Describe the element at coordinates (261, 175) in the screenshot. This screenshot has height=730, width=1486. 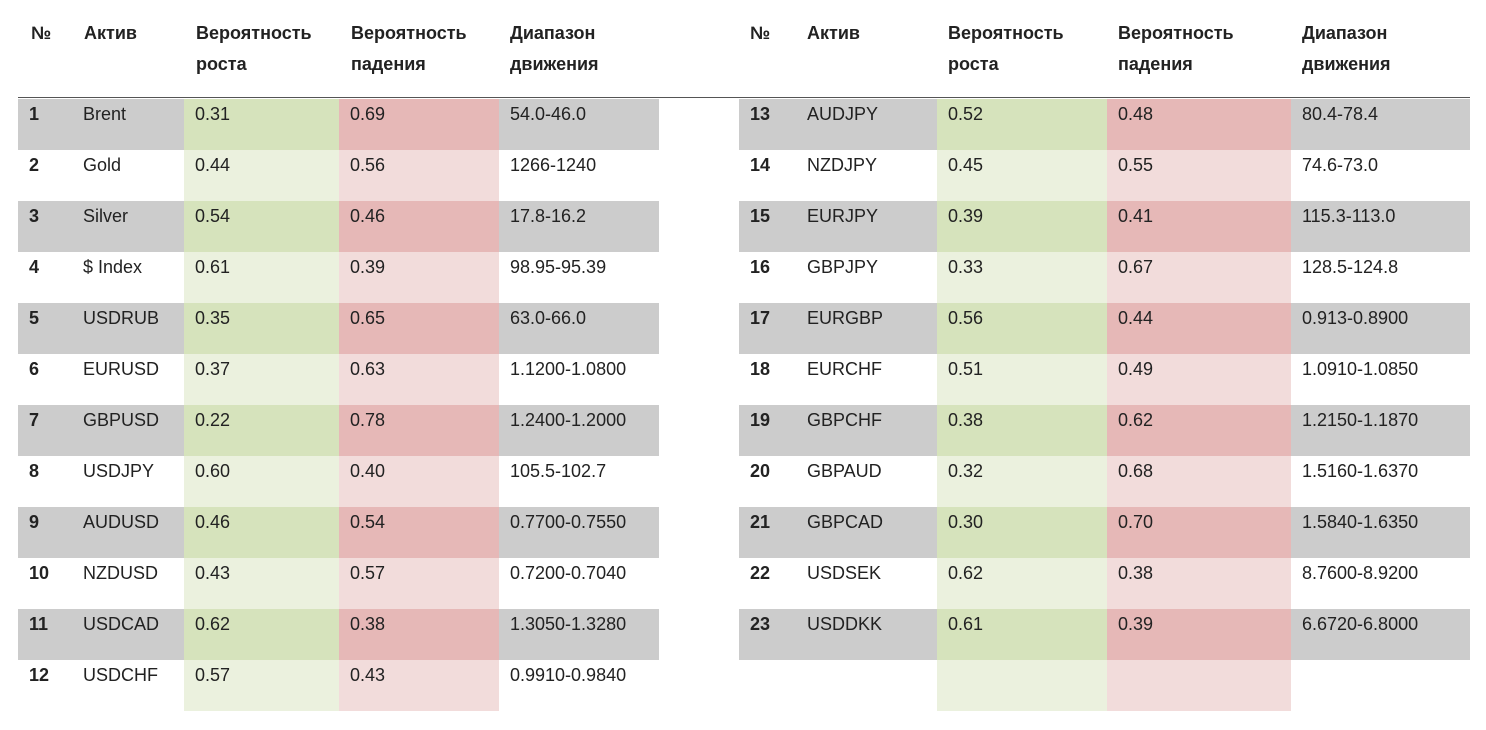
I see `growth-probability: 0.44` at that location.